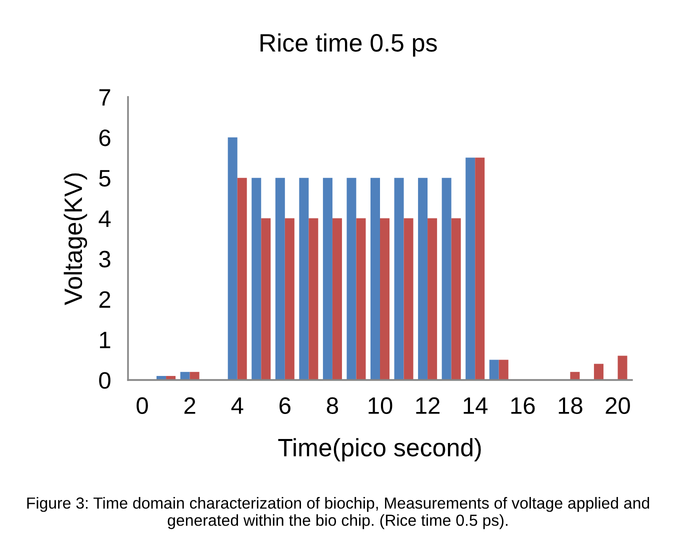 The image size is (676, 547). What do you see at coordinates (379, 450) in the screenshot?
I see `x-axis-title: Time(pico second)` at bounding box center [379, 450].